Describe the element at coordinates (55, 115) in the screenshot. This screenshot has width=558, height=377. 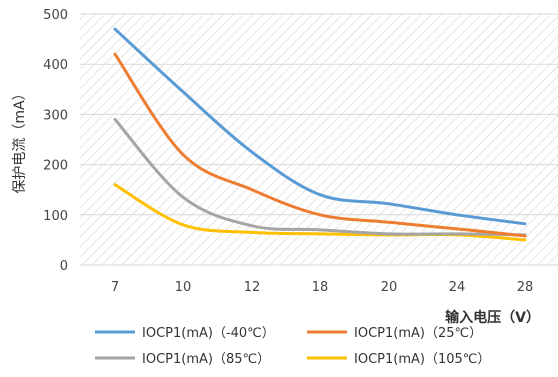
I see `y-tick-label: 300` at that location.